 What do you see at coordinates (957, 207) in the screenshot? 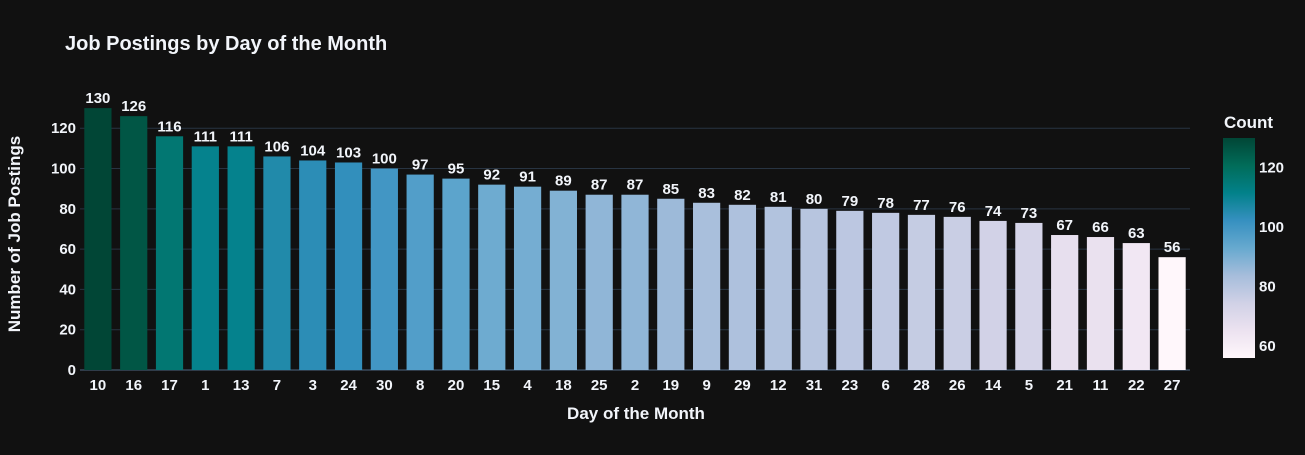
I see `bar-value-label: 76` at bounding box center [957, 207].